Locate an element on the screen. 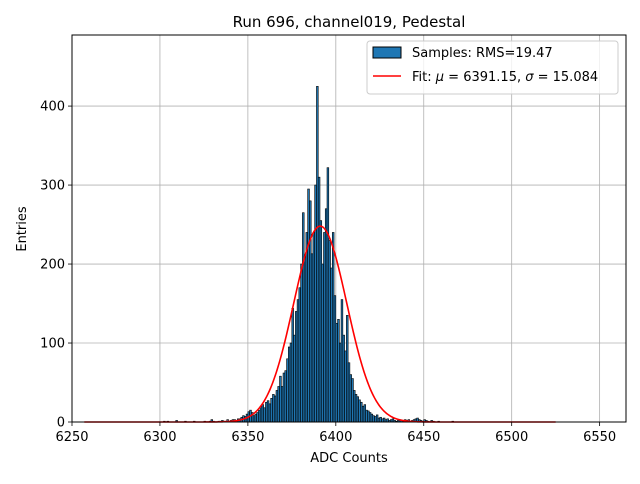 This screenshot has width=640, height=484. legend-mu-symbol: μ is located at coordinates (439, 77).